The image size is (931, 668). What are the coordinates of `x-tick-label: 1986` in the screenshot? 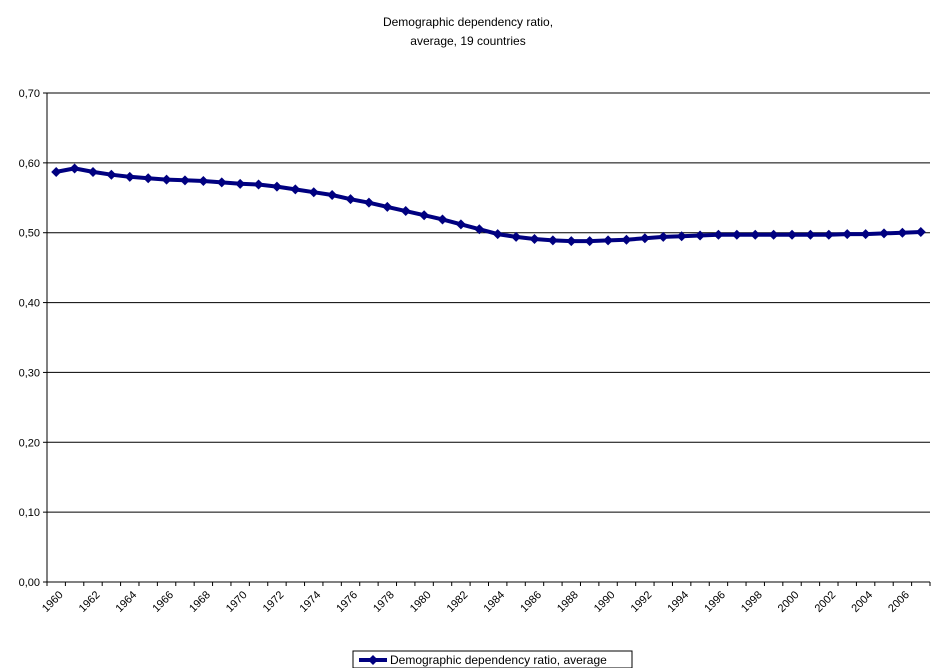 It's located at (531, 602).